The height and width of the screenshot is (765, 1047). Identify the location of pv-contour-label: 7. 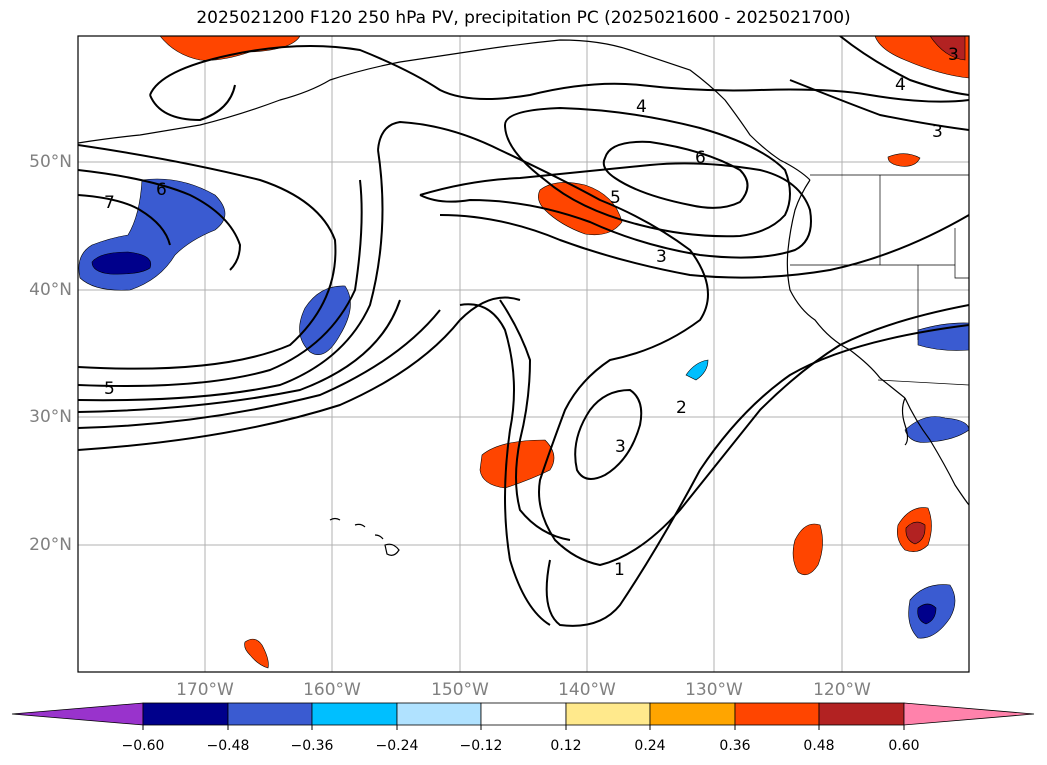
(109, 203).